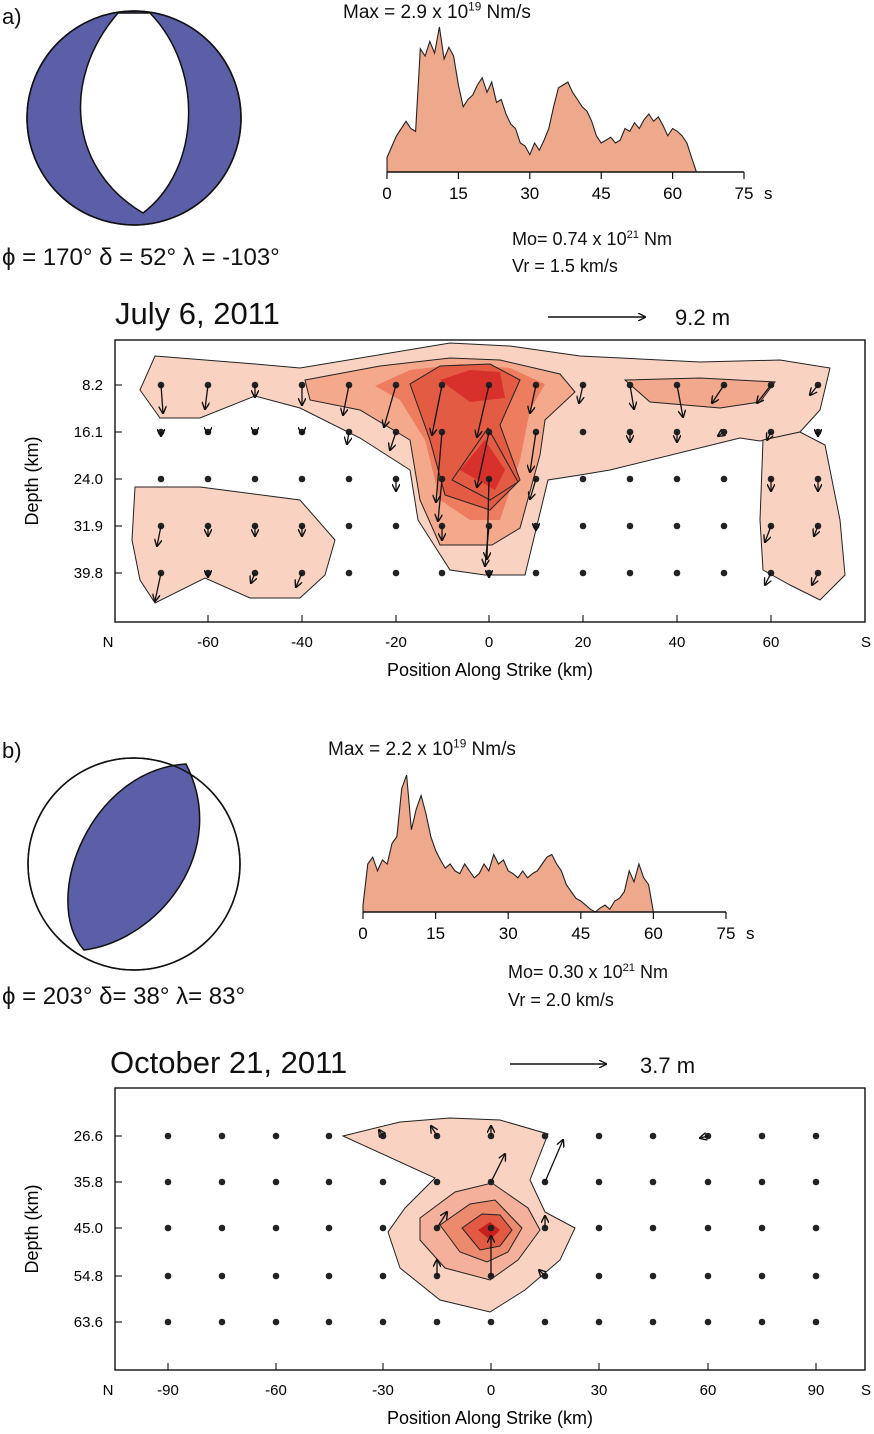  I want to click on panel-a-x-tick-label: 20, so click(583, 642).